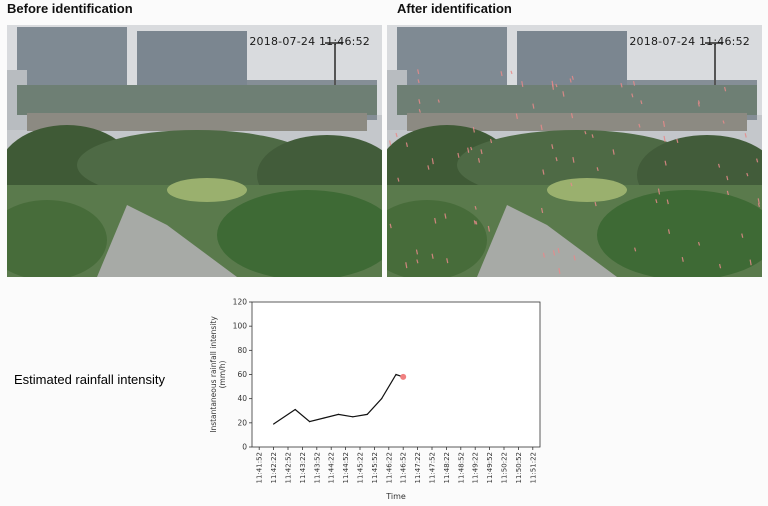 The width and height of the screenshot is (768, 506). Describe the element at coordinates (433, 467) in the screenshot. I see `x-tick-label: 11:47:52` at that location.